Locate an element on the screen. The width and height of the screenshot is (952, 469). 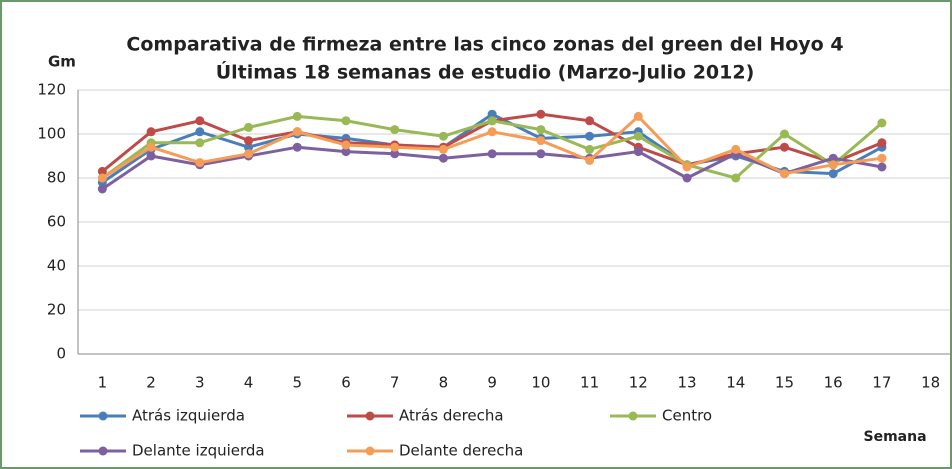
legend-label: Centro is located at coordinates (687, 416).